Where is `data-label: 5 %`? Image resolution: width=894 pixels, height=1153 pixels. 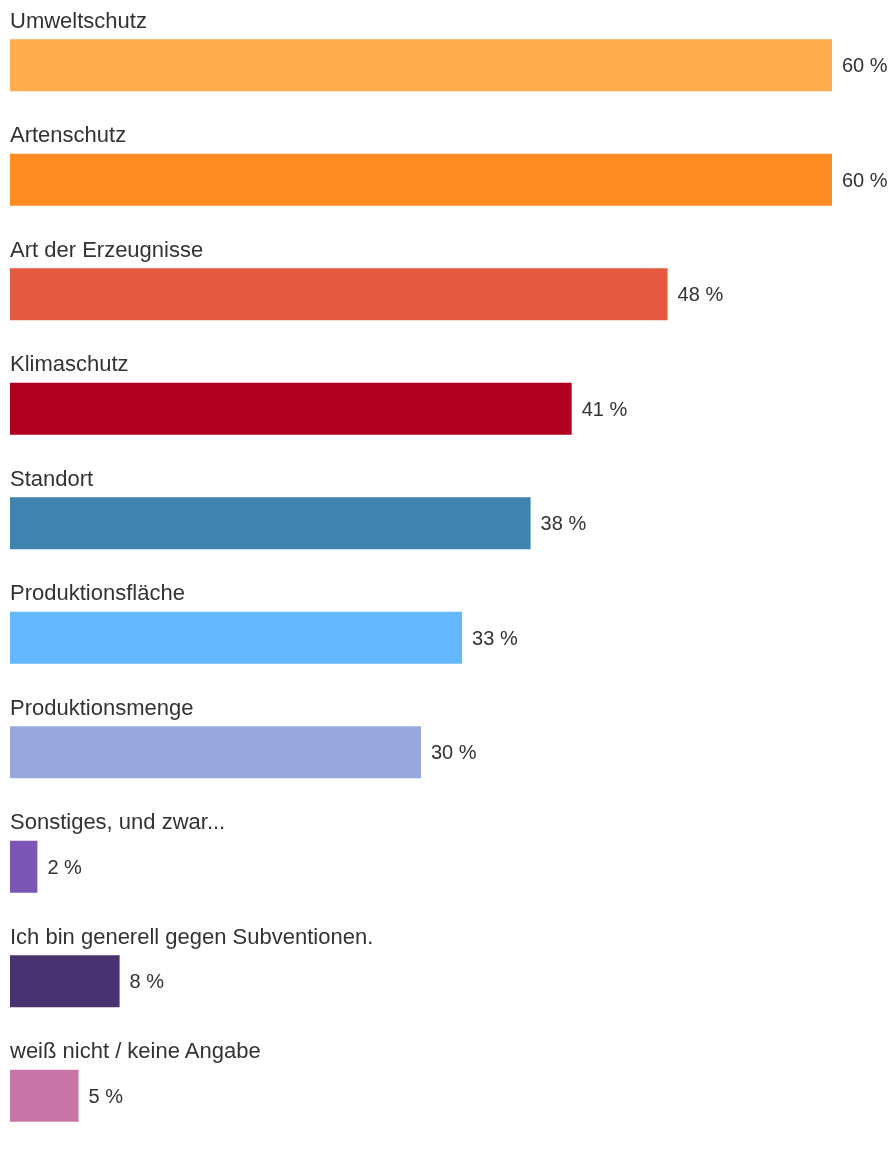
data-label: 5 % is located at coordinates (106, 1095).